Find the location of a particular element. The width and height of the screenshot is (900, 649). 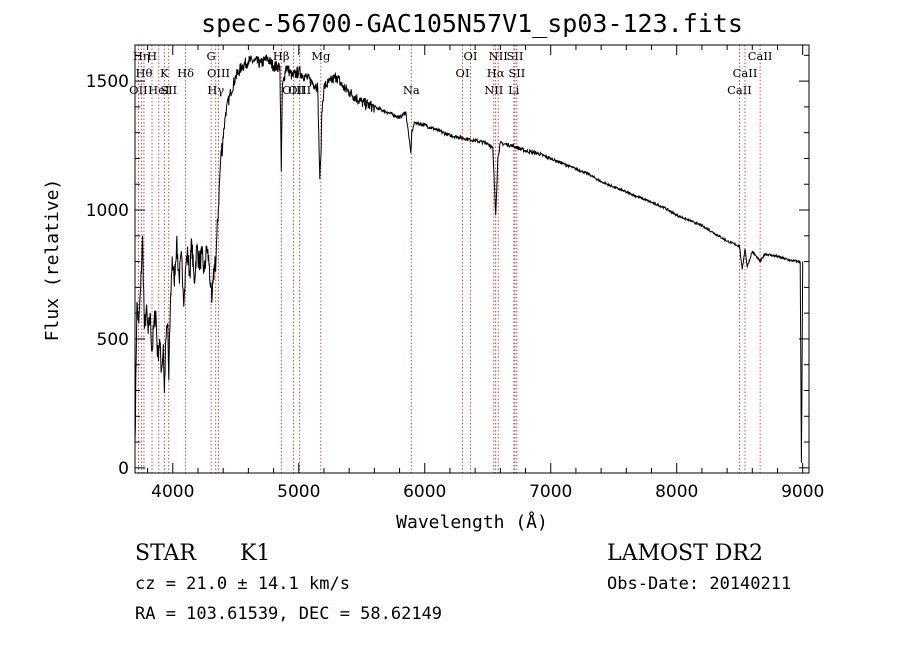

line-marker-label-5: K is located at coordinates (164, 73).